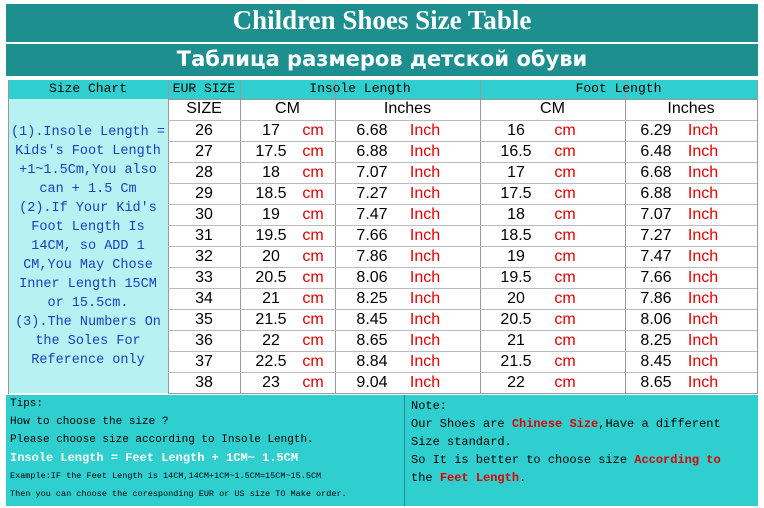 The width and height of the screenshot is (764, 508). I want to click on cell: 29, so click(204, 193).